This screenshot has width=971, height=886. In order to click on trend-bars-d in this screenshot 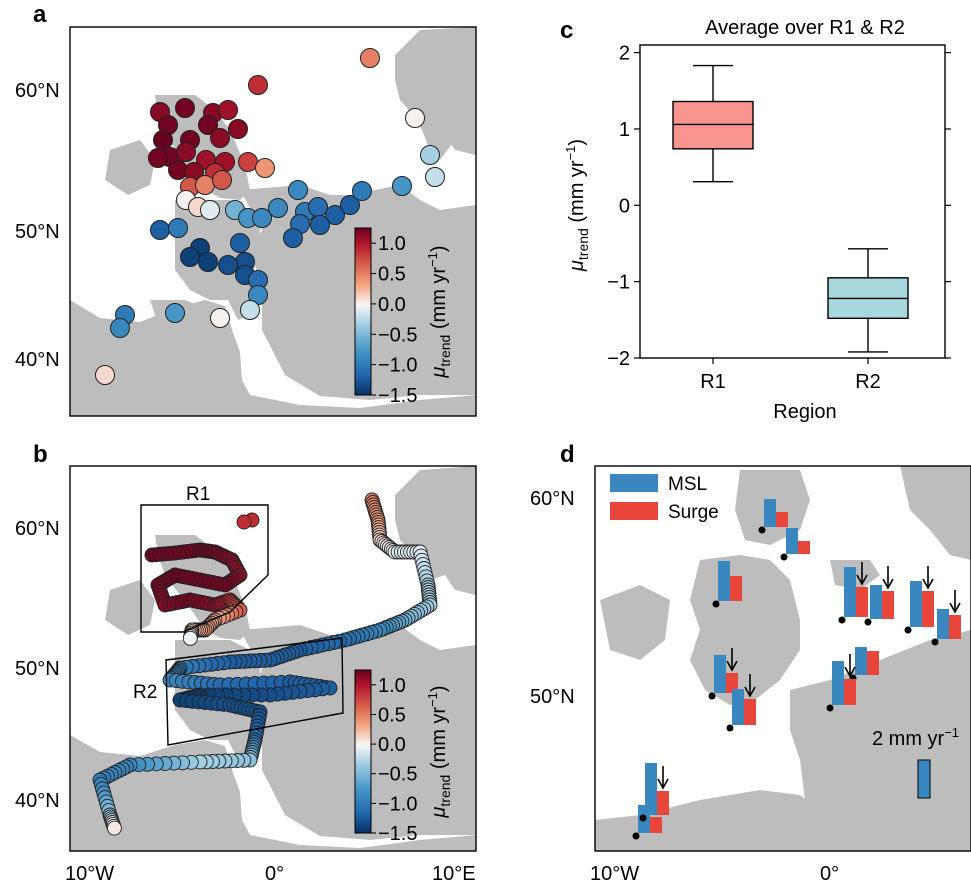, I will do `click(796, 669)`.